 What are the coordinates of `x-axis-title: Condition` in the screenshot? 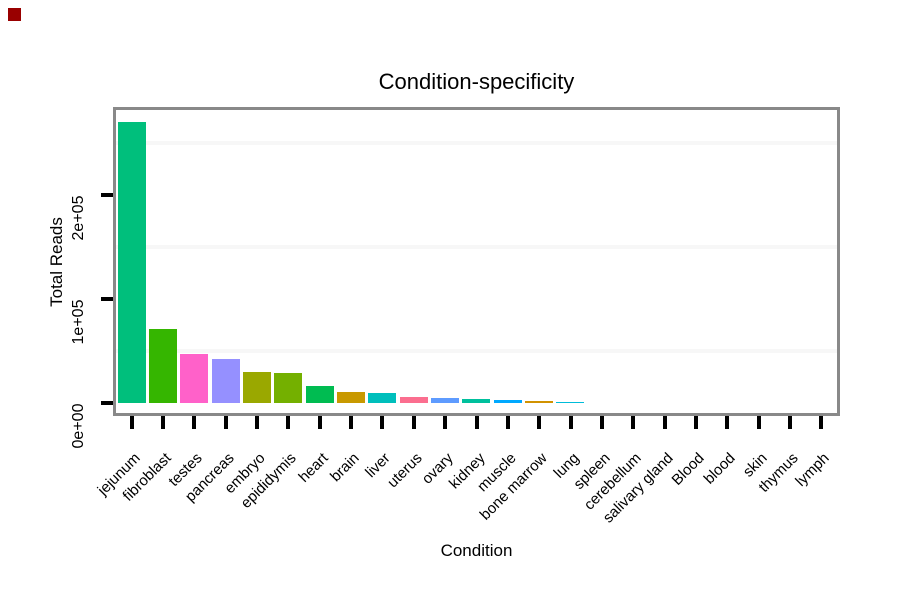 It's located at (476, 550).